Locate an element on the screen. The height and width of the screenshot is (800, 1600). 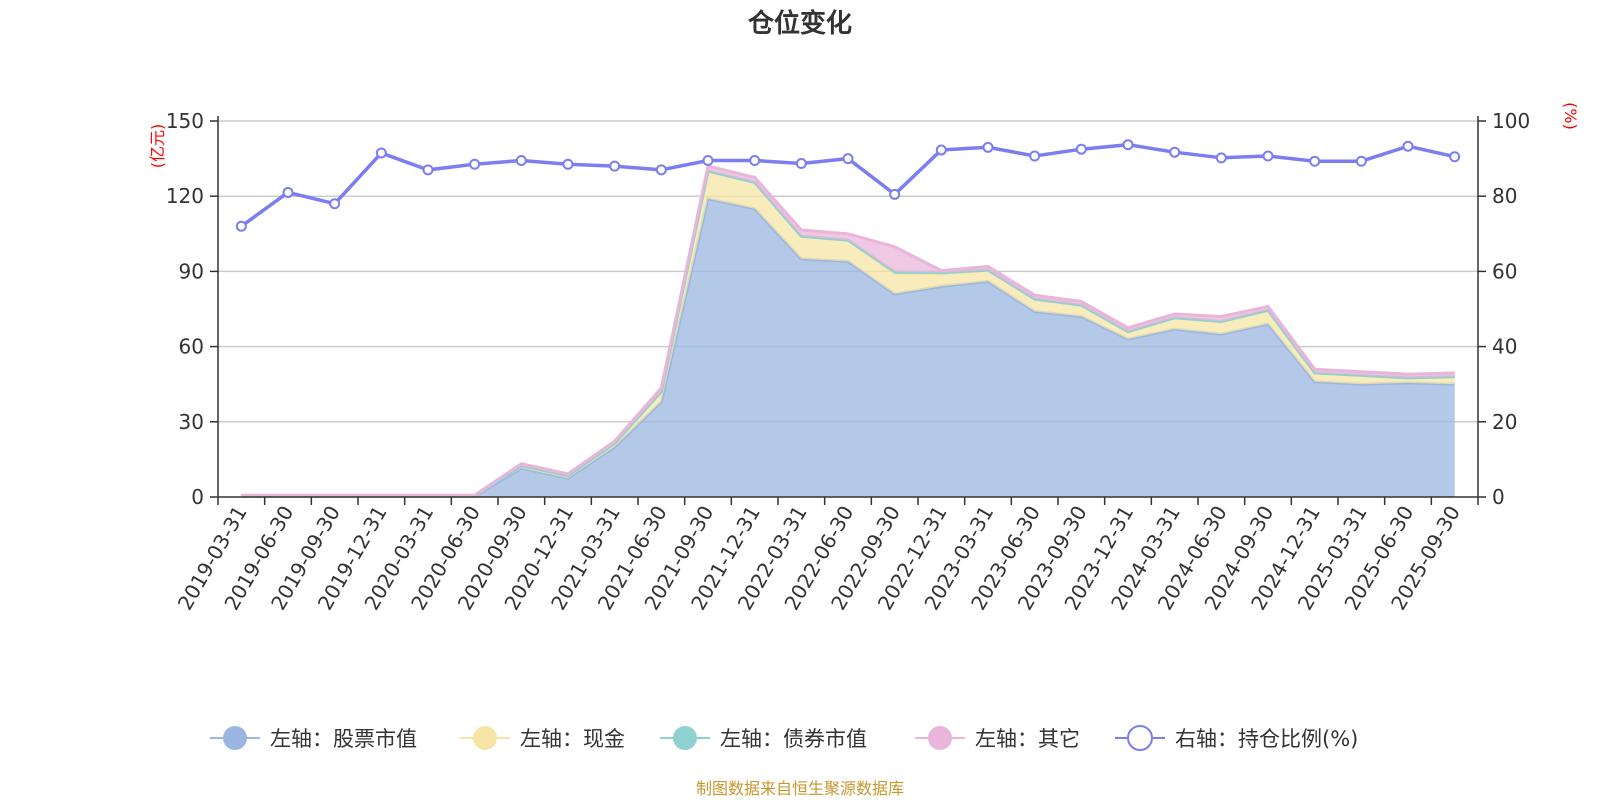
legend-label: 左轴：现金 is located at coordinates (572, 739).